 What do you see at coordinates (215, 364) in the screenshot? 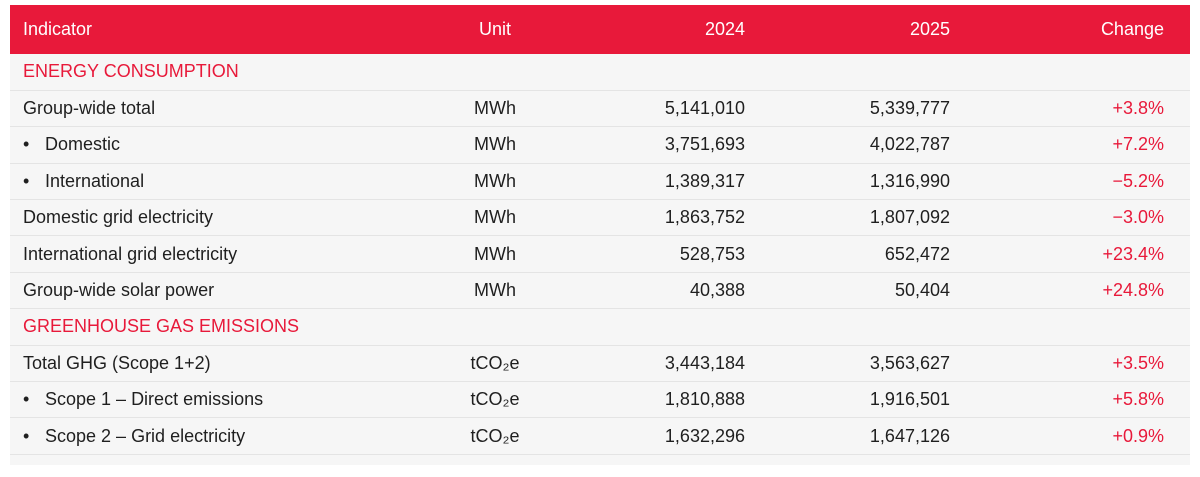
I see `indicator-cell: Total GHG (Scope 1+2)` at bounding box center [215, 364].